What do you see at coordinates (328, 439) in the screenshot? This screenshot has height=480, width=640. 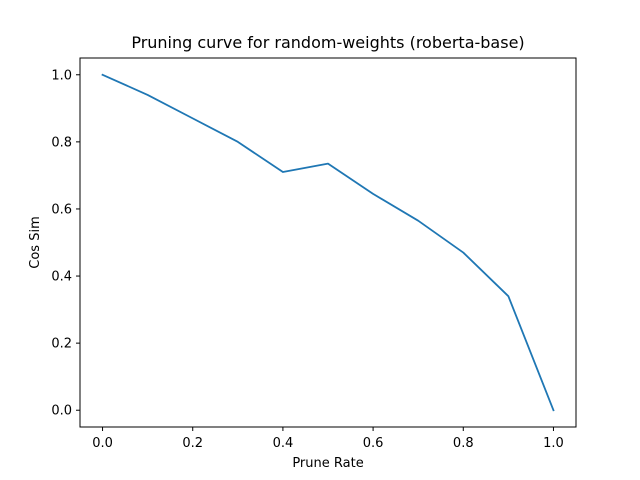 I see `x-axis-ticks: 0.0 0.2 0.4 0.6 0.8 1.0` at bounding box center [328, 439].